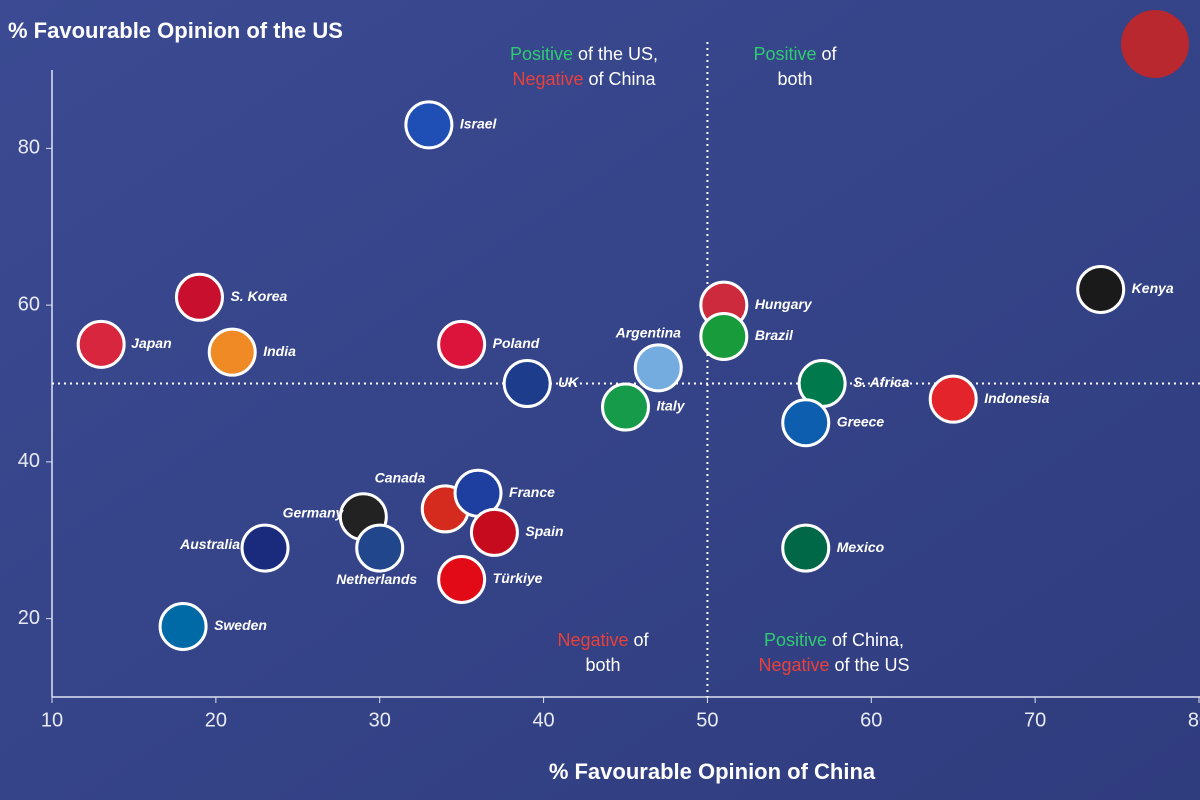 The height and width of the screenshot is (800, 1200). I want to click on point-label: UK, so click(568, 382).